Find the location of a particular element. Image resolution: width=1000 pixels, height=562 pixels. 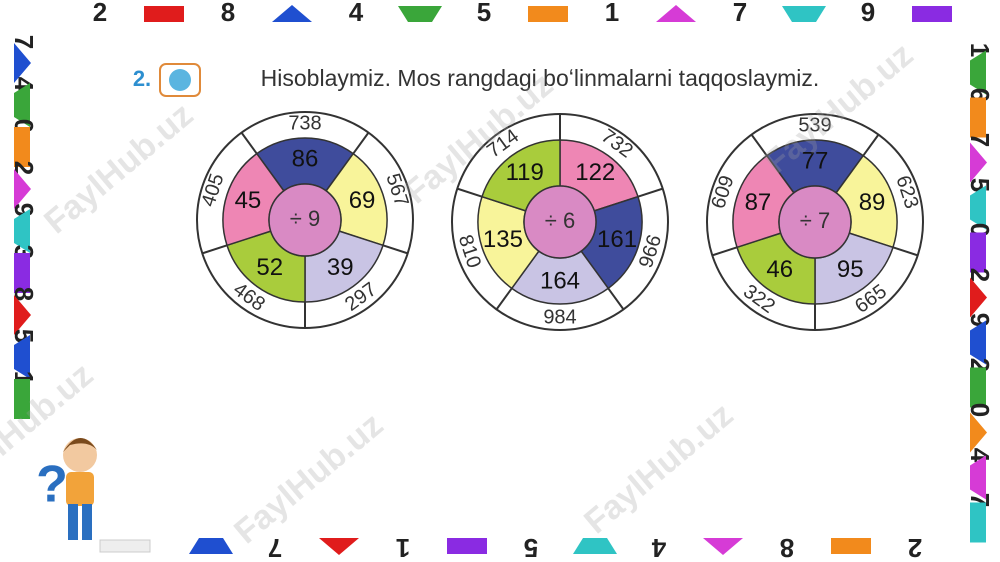

brain-icon is located at coordinates (180, 80).